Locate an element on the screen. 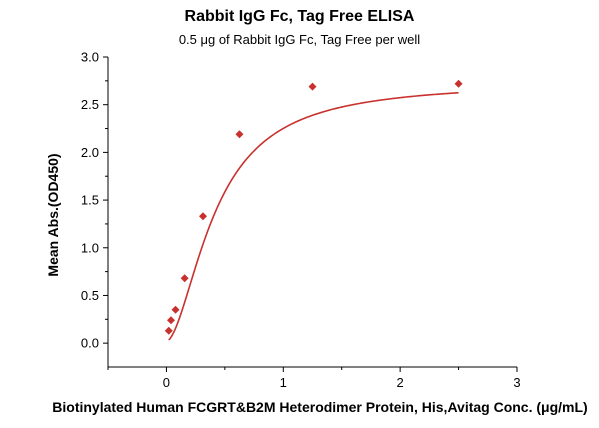  y-tick-label: 2.5 is located at coordinates (90, 104).